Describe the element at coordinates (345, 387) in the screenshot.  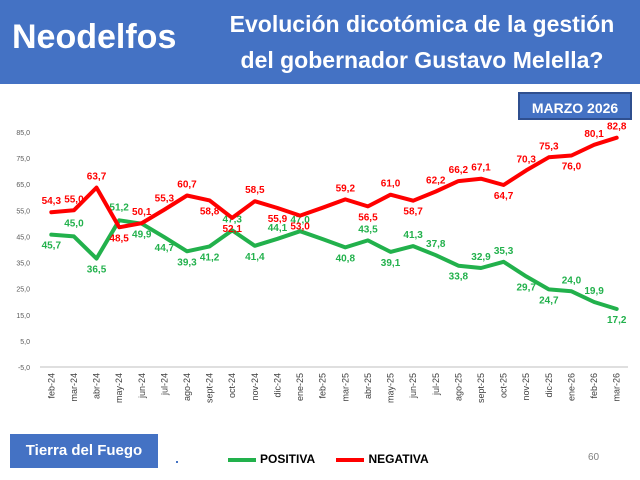
I see `x-tick-label: mar-25` at that location.